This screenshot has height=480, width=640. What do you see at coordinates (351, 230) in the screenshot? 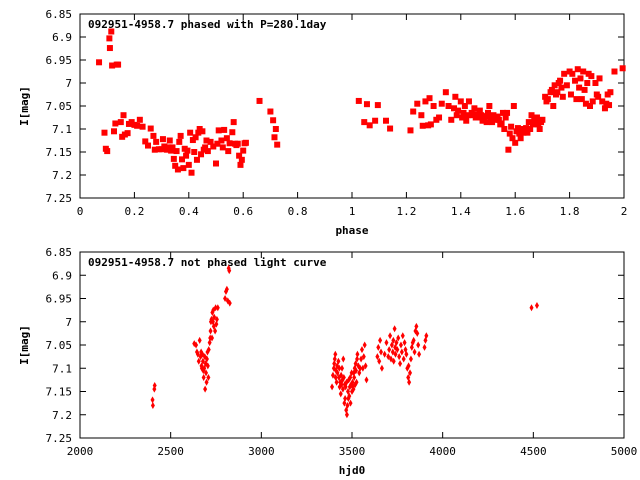
I see `x-axis-label: phase` at bounding box center [351, 230].